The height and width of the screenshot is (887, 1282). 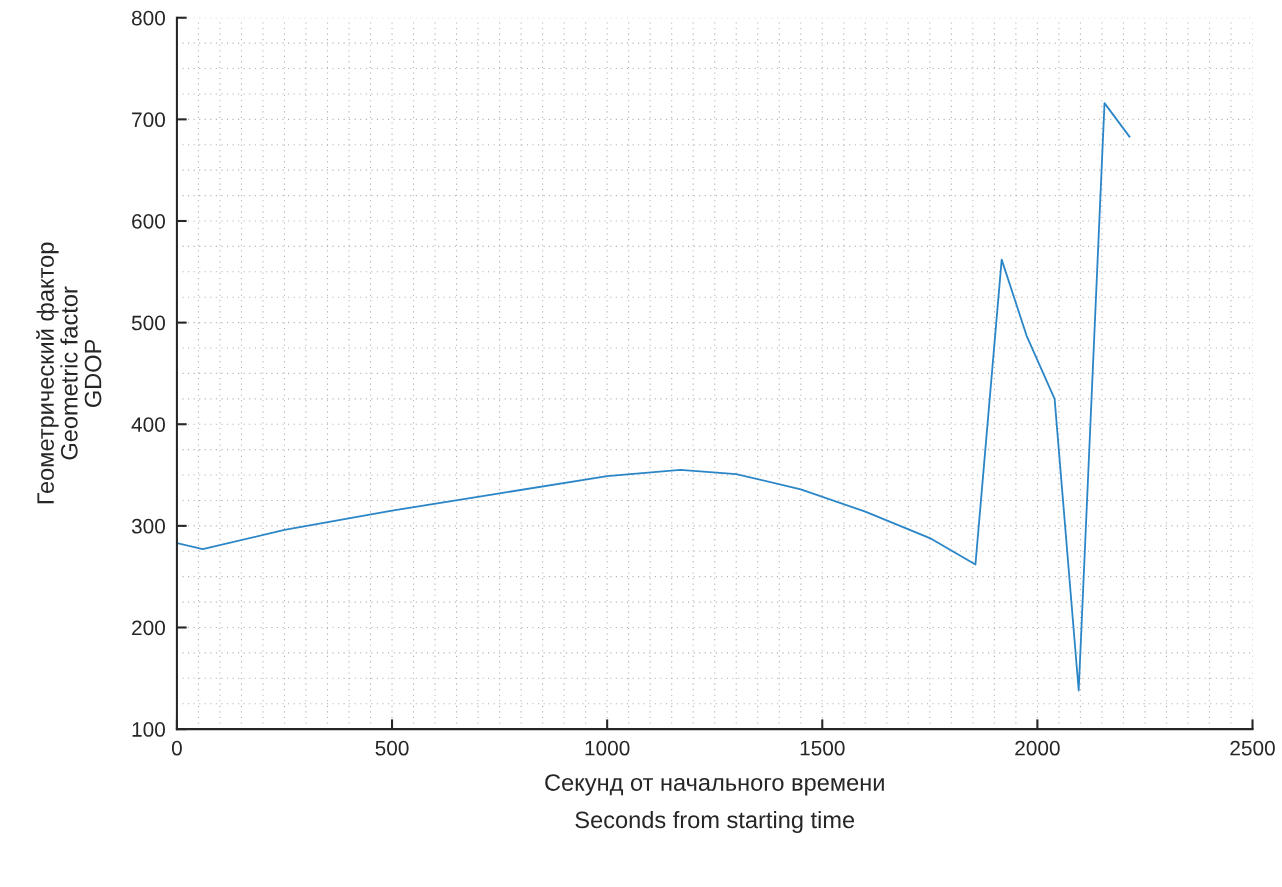 What do you see at coordinates (1252, 748) in the screenshot?
I see `x-tick-label: 2500` at bounding box center [1252, 748].